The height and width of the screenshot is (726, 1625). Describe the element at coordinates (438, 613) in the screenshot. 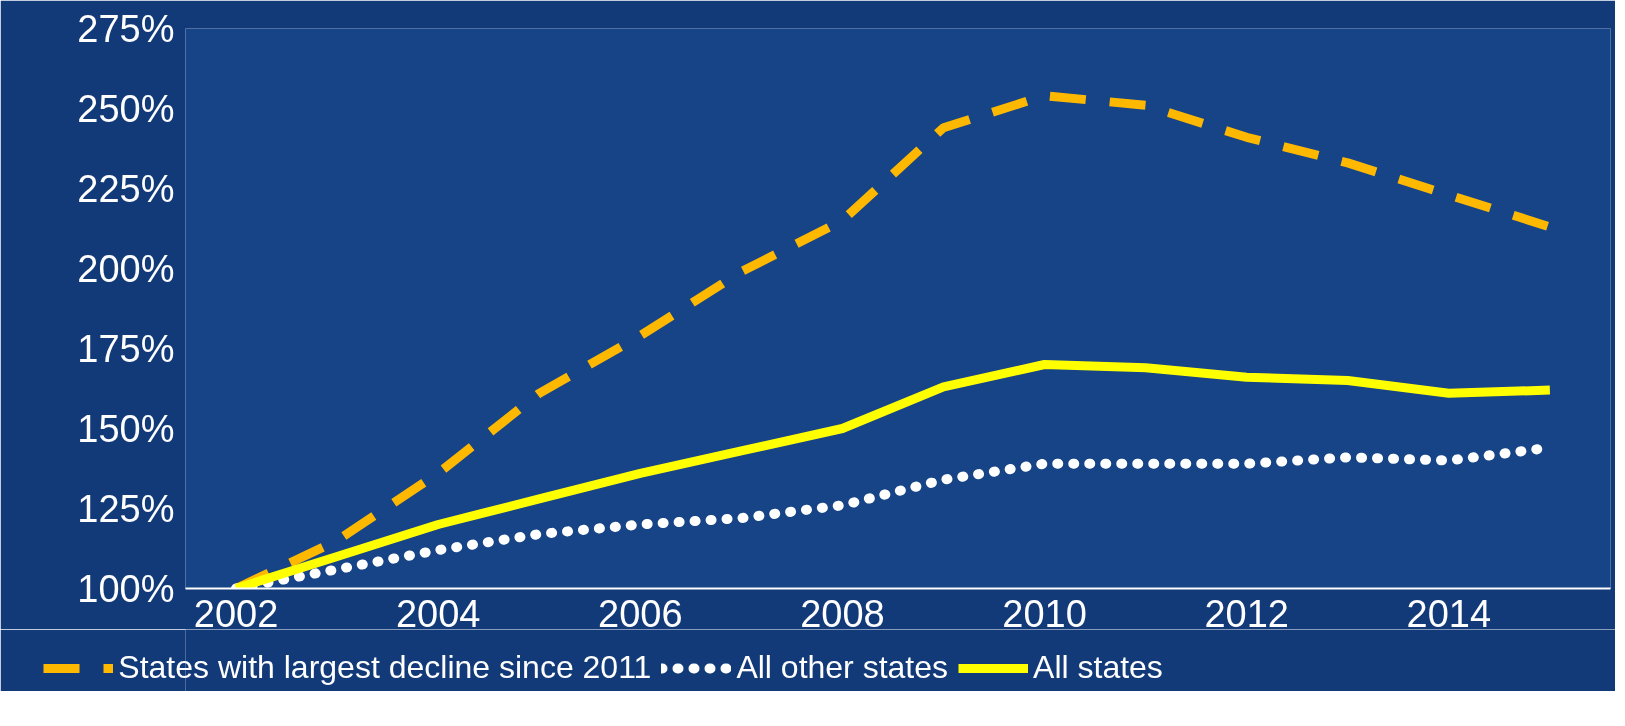

I see `x-tick-label: 2004` at that location.